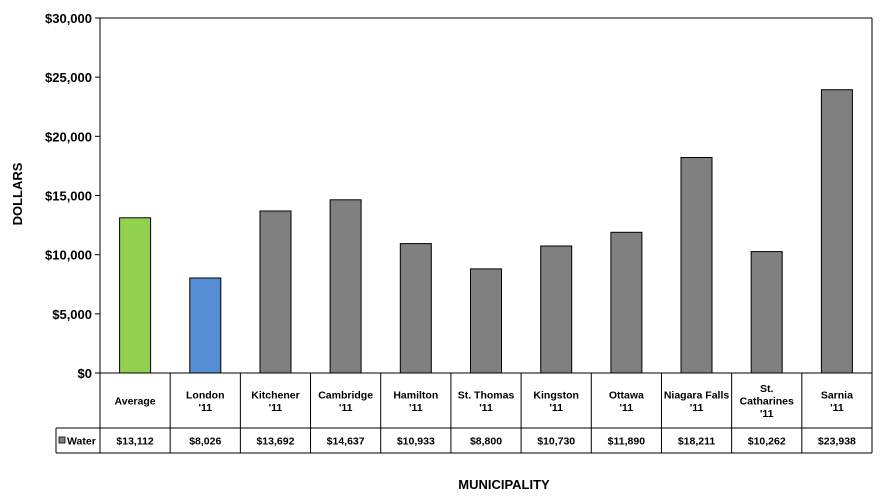 Image resolution: width=882 pixels, height=497 pixels. I want to click on y-tick-label: $25,000, so click(68, 77).